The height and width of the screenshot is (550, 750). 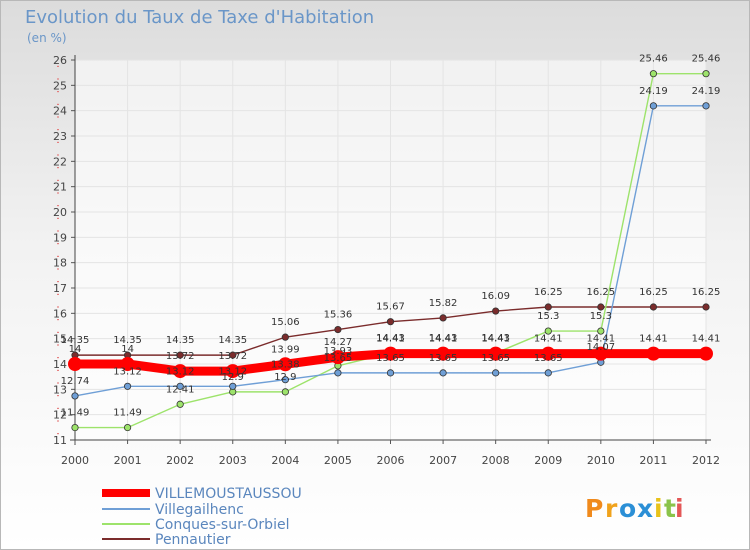 I want to click on data-label: 14.27, so click(x=338, y=342).